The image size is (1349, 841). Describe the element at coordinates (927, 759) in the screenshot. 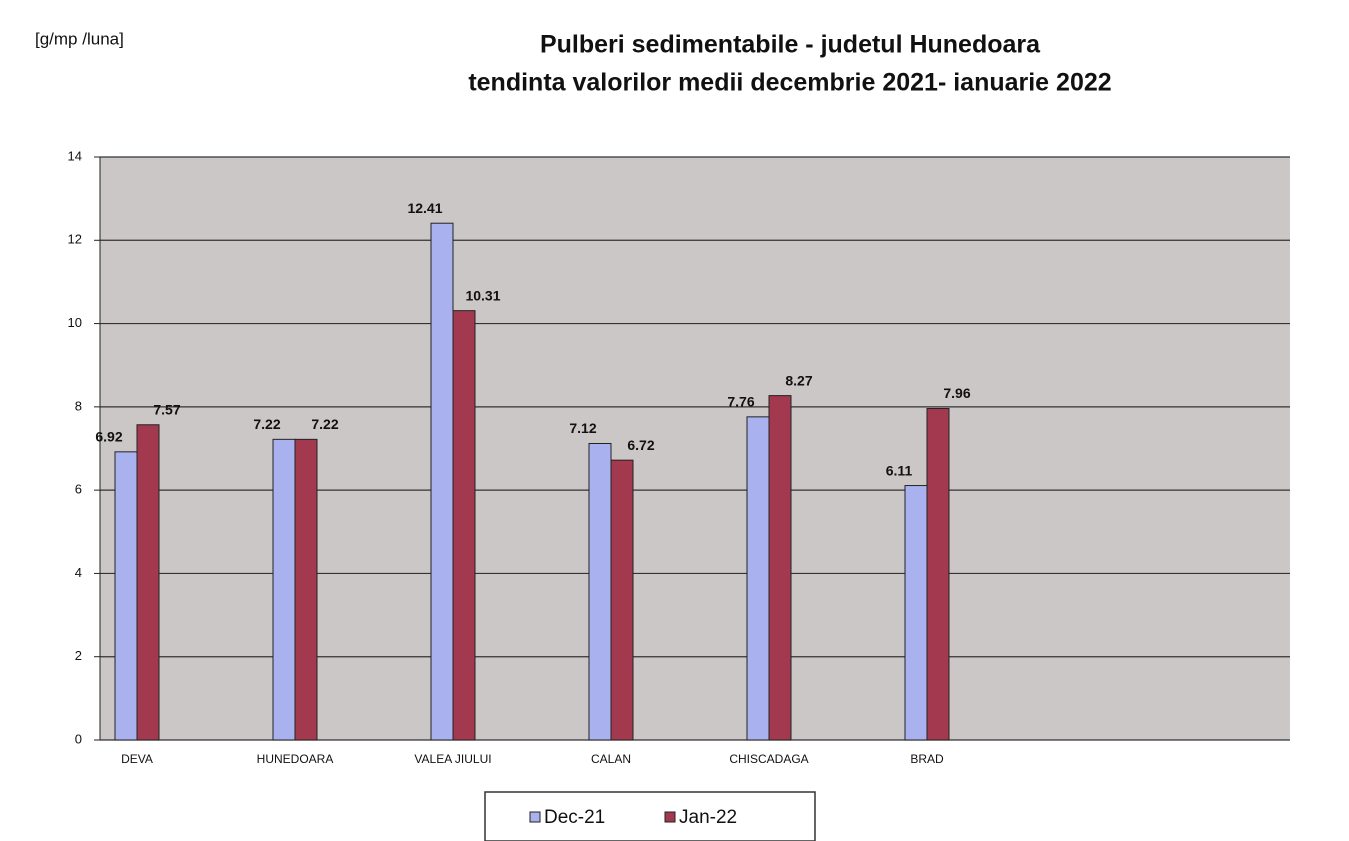

I see `x-tick-label: BRAD` at that location.